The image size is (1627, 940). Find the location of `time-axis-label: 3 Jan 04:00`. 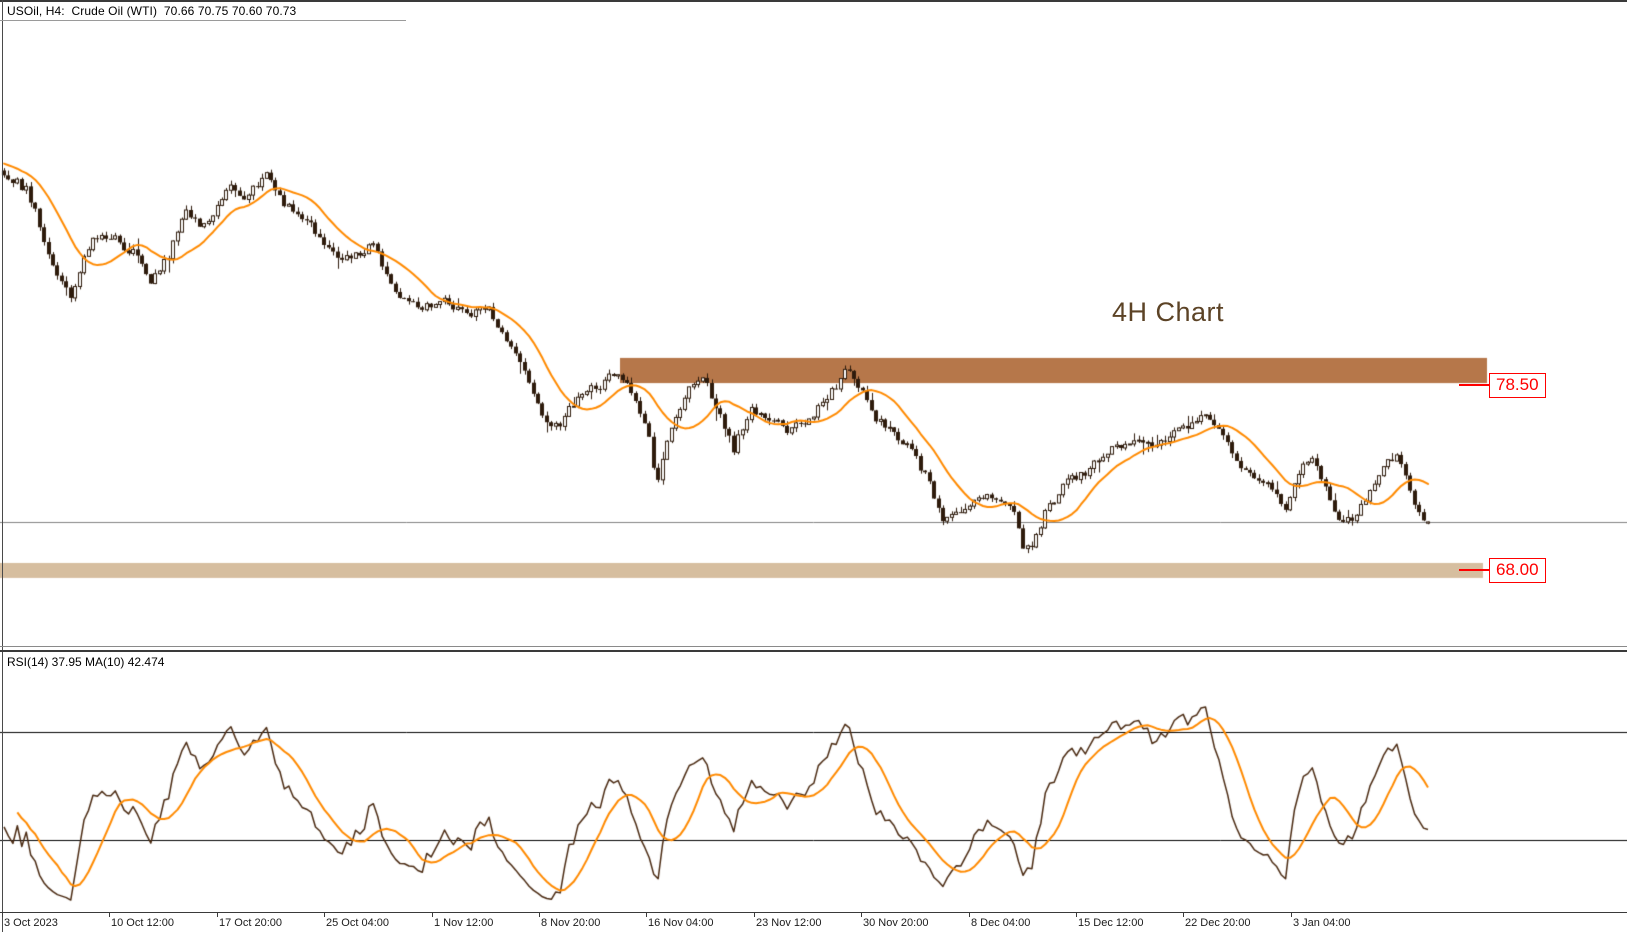

time-axis-label: 3 Jan 04:00 is located at coordinates (1322, 923).